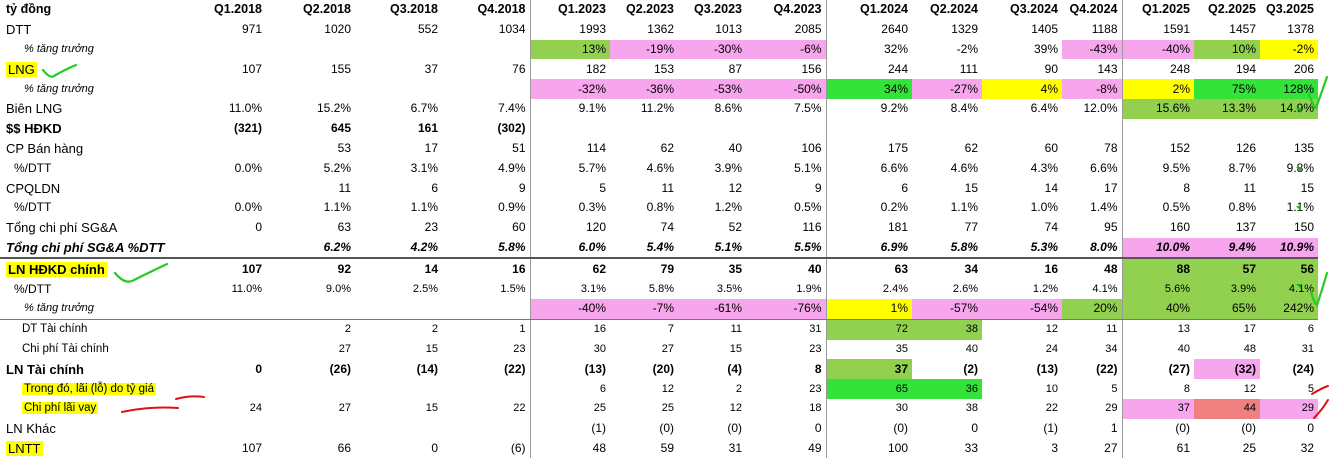  What do you see at coordinates (569, 148) in the screenshot?
I see `table-cell: 114` at bounding box center [569, 148].